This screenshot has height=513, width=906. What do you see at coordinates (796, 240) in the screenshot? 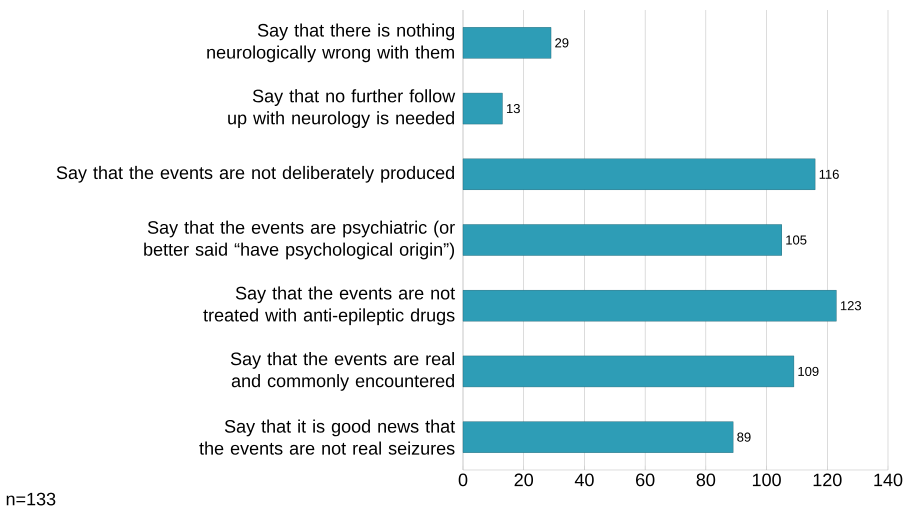
I see `data-label: 105` at bounding box center [796, 240].